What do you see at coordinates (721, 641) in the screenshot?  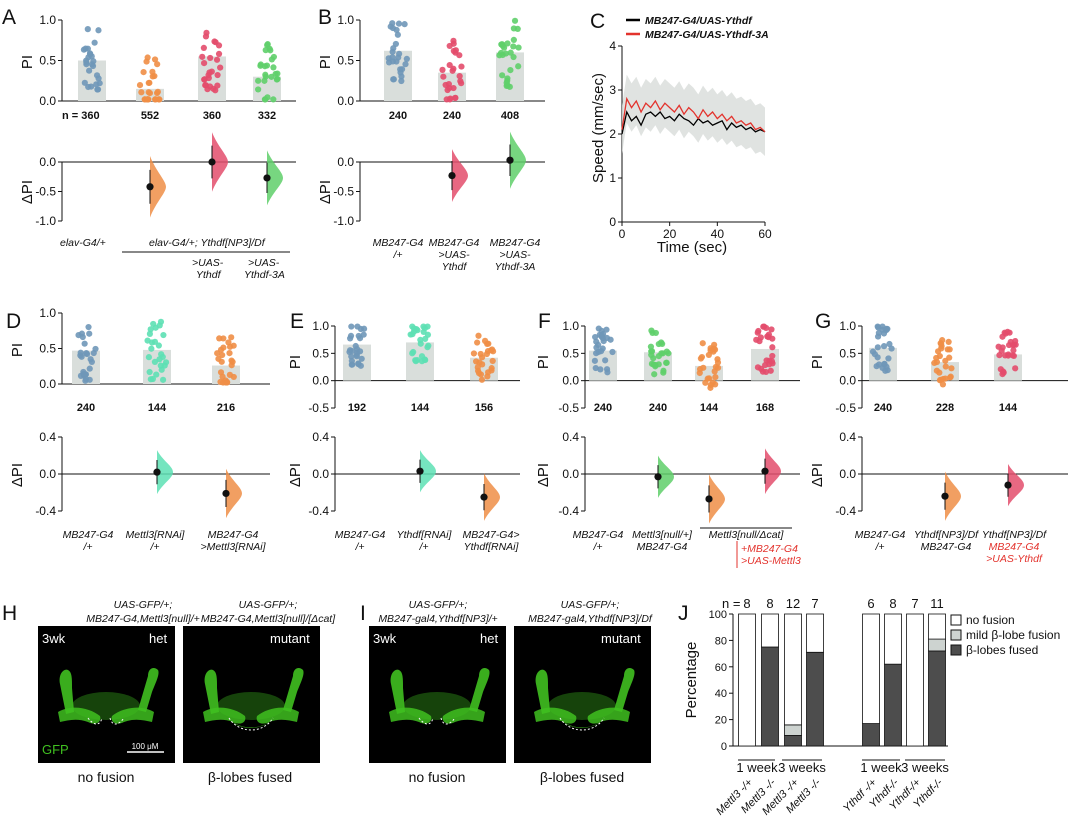 I see `pct-y-tick-label: 80` at bounding box center [721, 641].